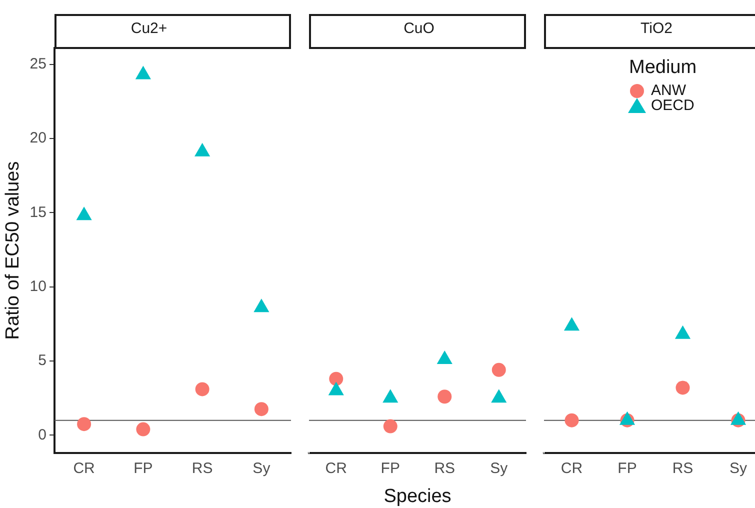 This screenshot has width=755, height=508. I want to click on chart-title: Cu2+, so click(149, 29).